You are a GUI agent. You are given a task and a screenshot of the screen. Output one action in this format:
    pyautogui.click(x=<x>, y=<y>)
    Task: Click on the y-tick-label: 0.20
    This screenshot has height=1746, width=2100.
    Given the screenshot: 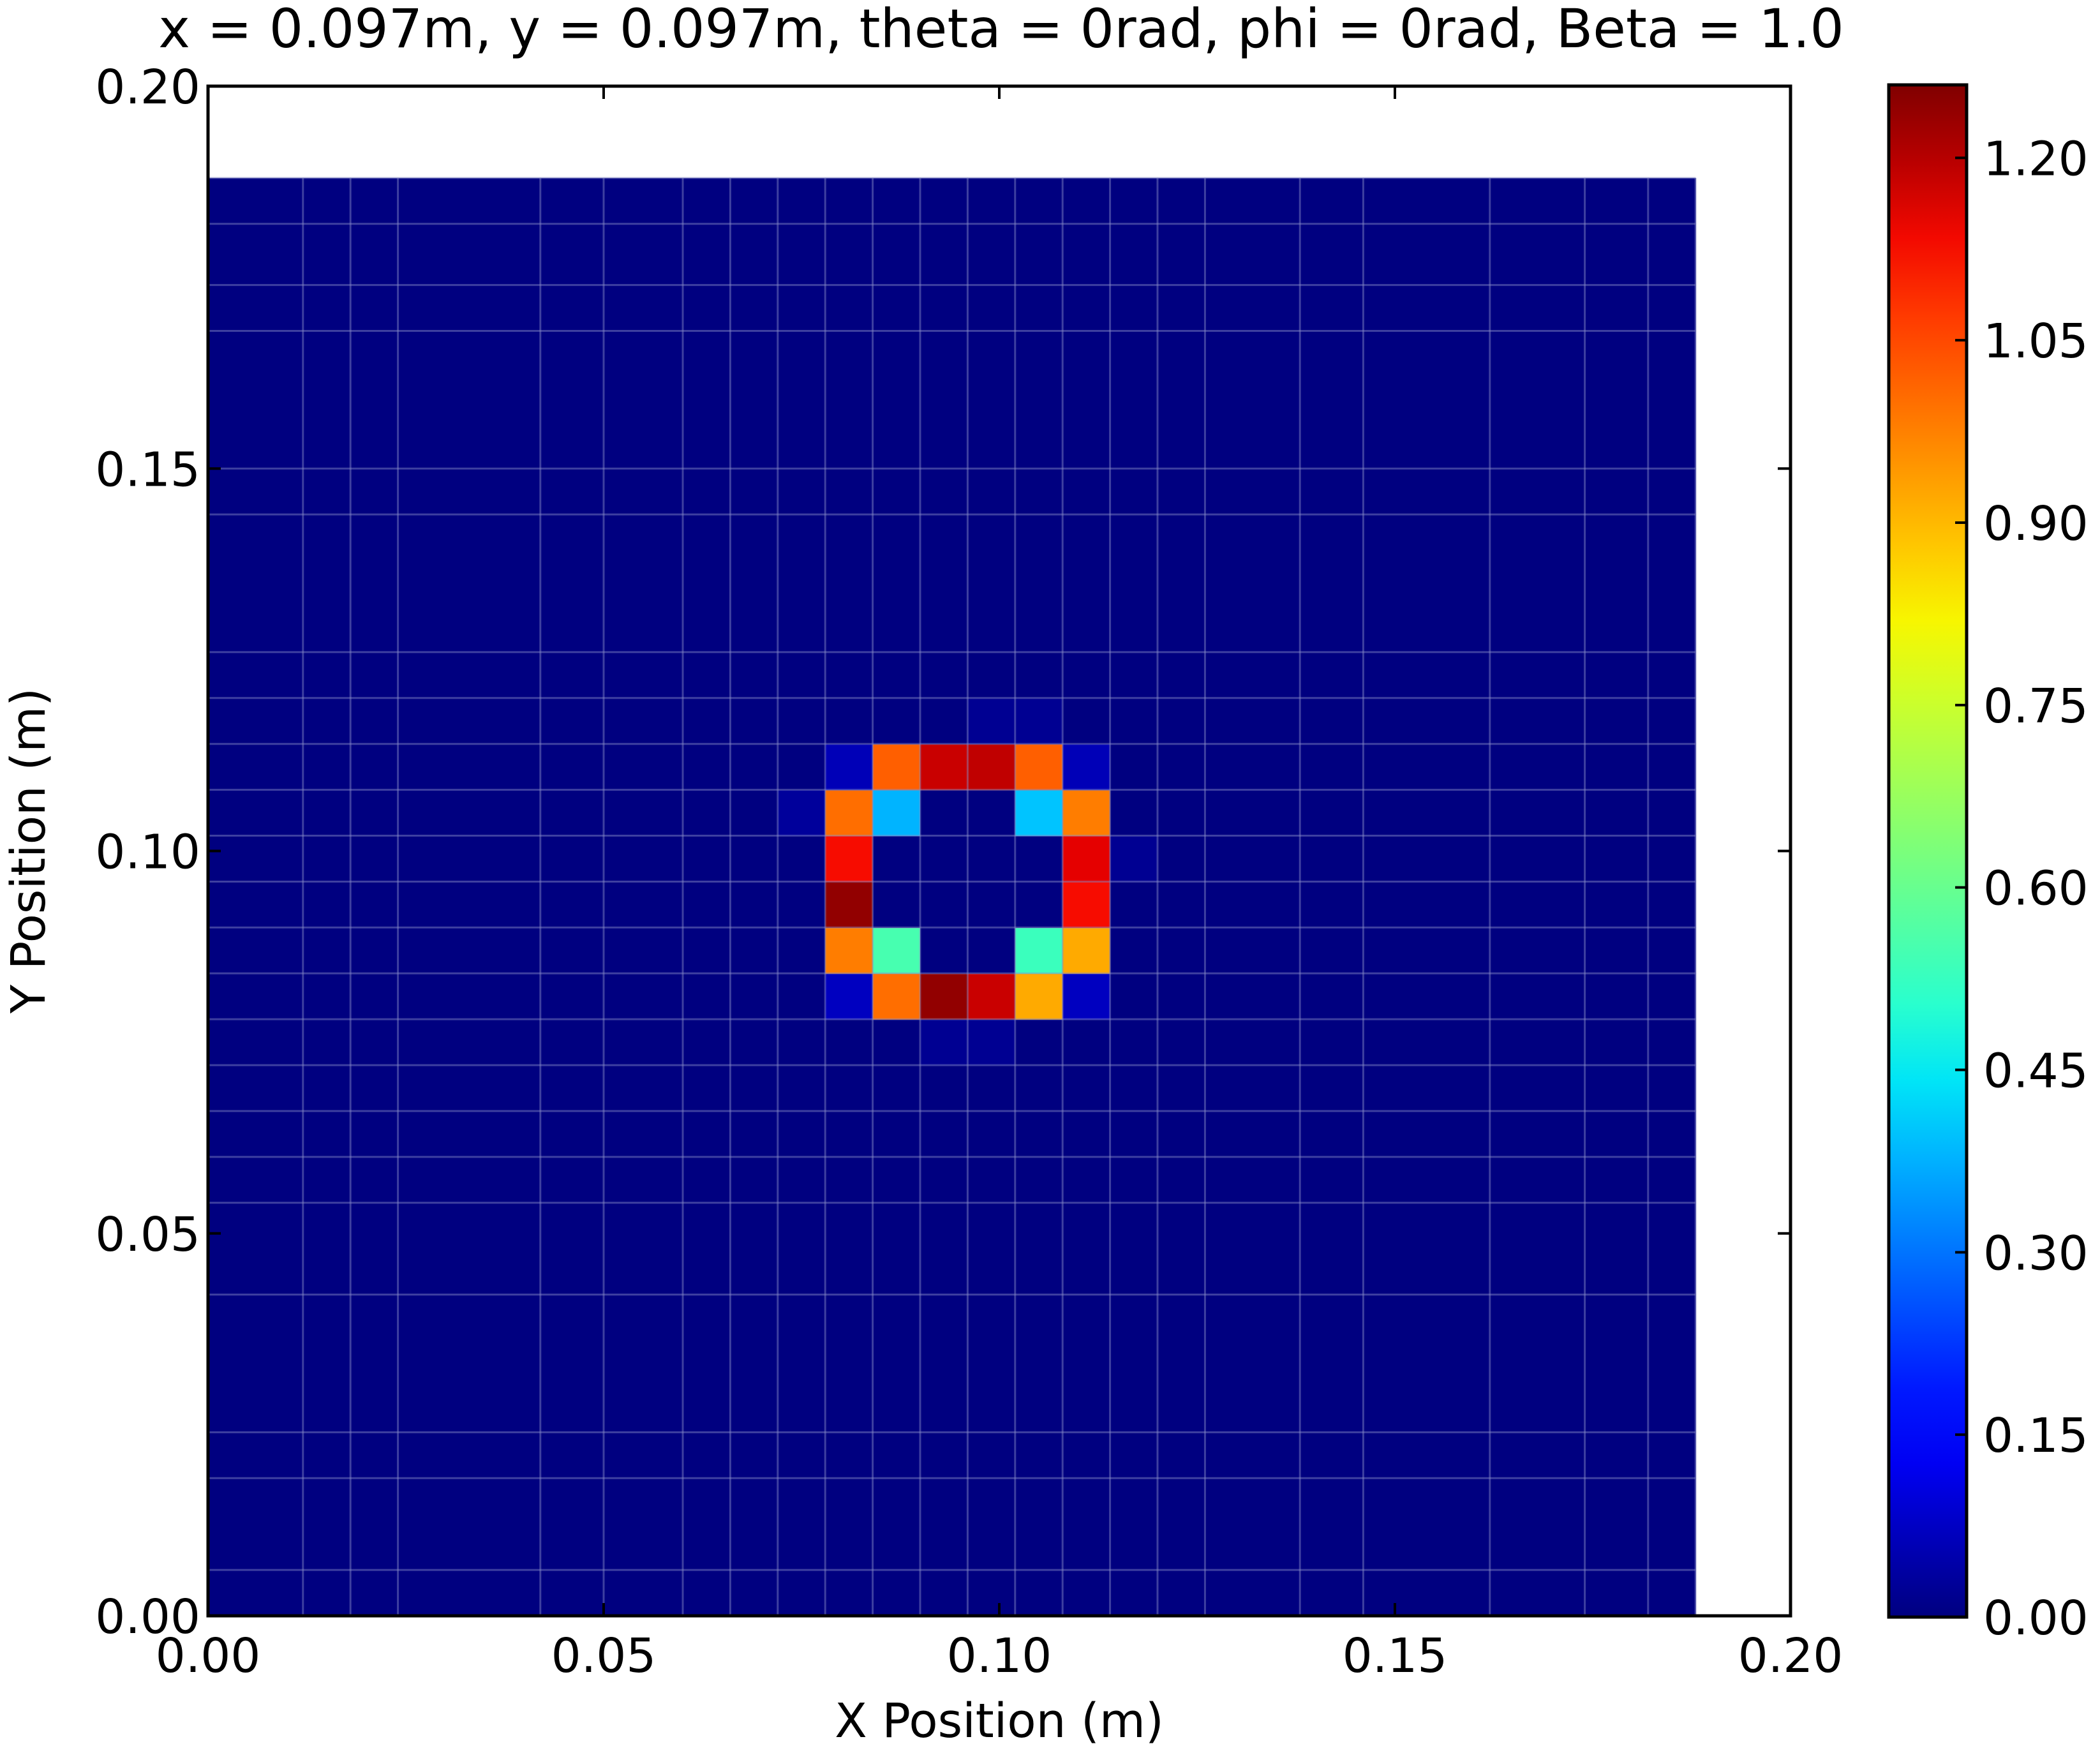 What is the action you would take?
    pyautogui.click(x=147, y=88)
    